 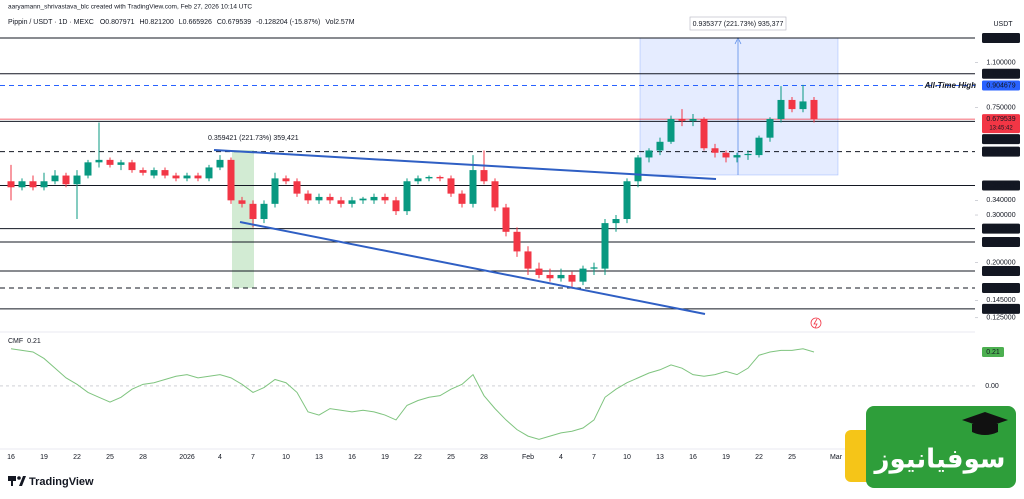 What do you see at coordinates (836, 457) in the screenshot?
I see `x-tick-label: Mar` at bounding box center [836, 457].